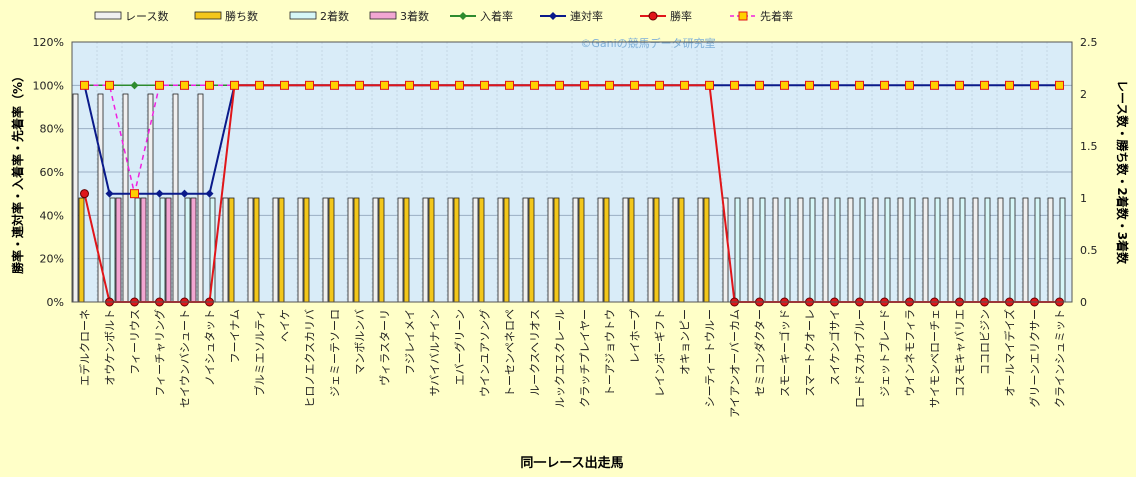 This screenshot has height=481, width=1136. What do you see at coordinates (510, 353) in the screenshot?
I see `category-label: トーセンペネロペ` at bounding box center [510, 353].